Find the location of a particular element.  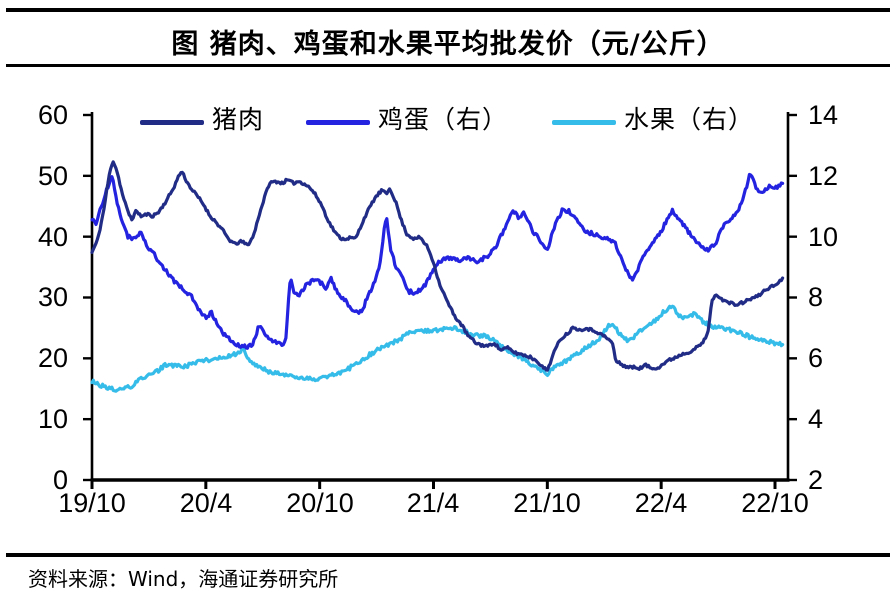

title-divider-rule is located at coordinates (448, 65).